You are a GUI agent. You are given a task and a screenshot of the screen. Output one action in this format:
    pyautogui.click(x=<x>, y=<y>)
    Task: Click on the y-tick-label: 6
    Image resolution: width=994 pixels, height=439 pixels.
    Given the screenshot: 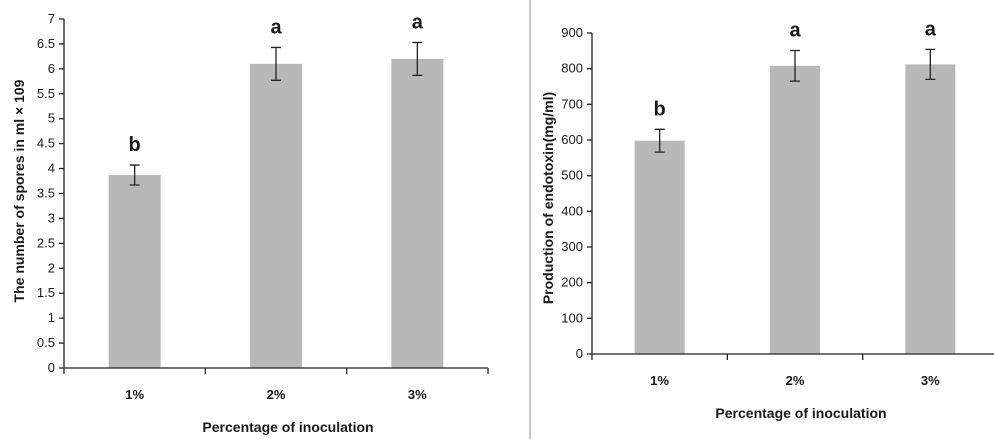 What is the action you would take?
    pyautogui.click(x=51, y=68)
    